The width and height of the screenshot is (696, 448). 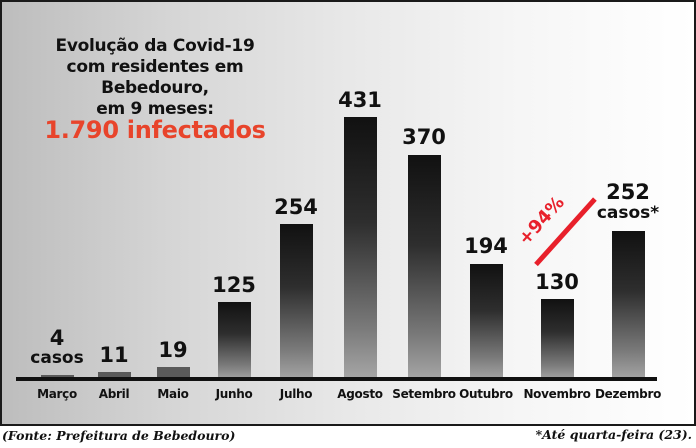 What do you see at coordinates (114, 394) in the screenshot?
I see `month-label-abril: Abril` at bounding box center [114, 394].